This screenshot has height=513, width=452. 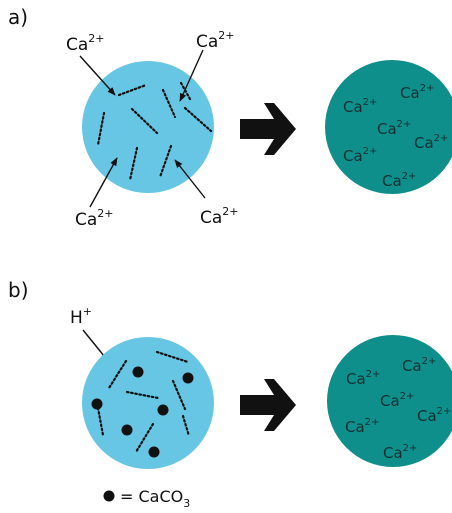 I want to click on panel-a-pointer-arrows, so click(x=142, y=128).